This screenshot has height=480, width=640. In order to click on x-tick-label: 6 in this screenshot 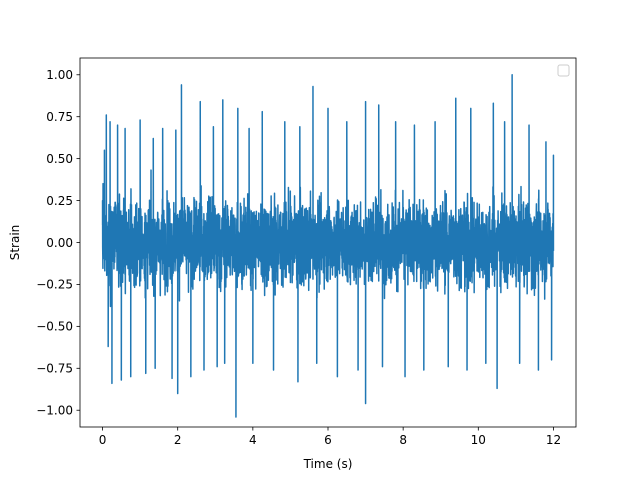, I will do `click(328, 440)`.